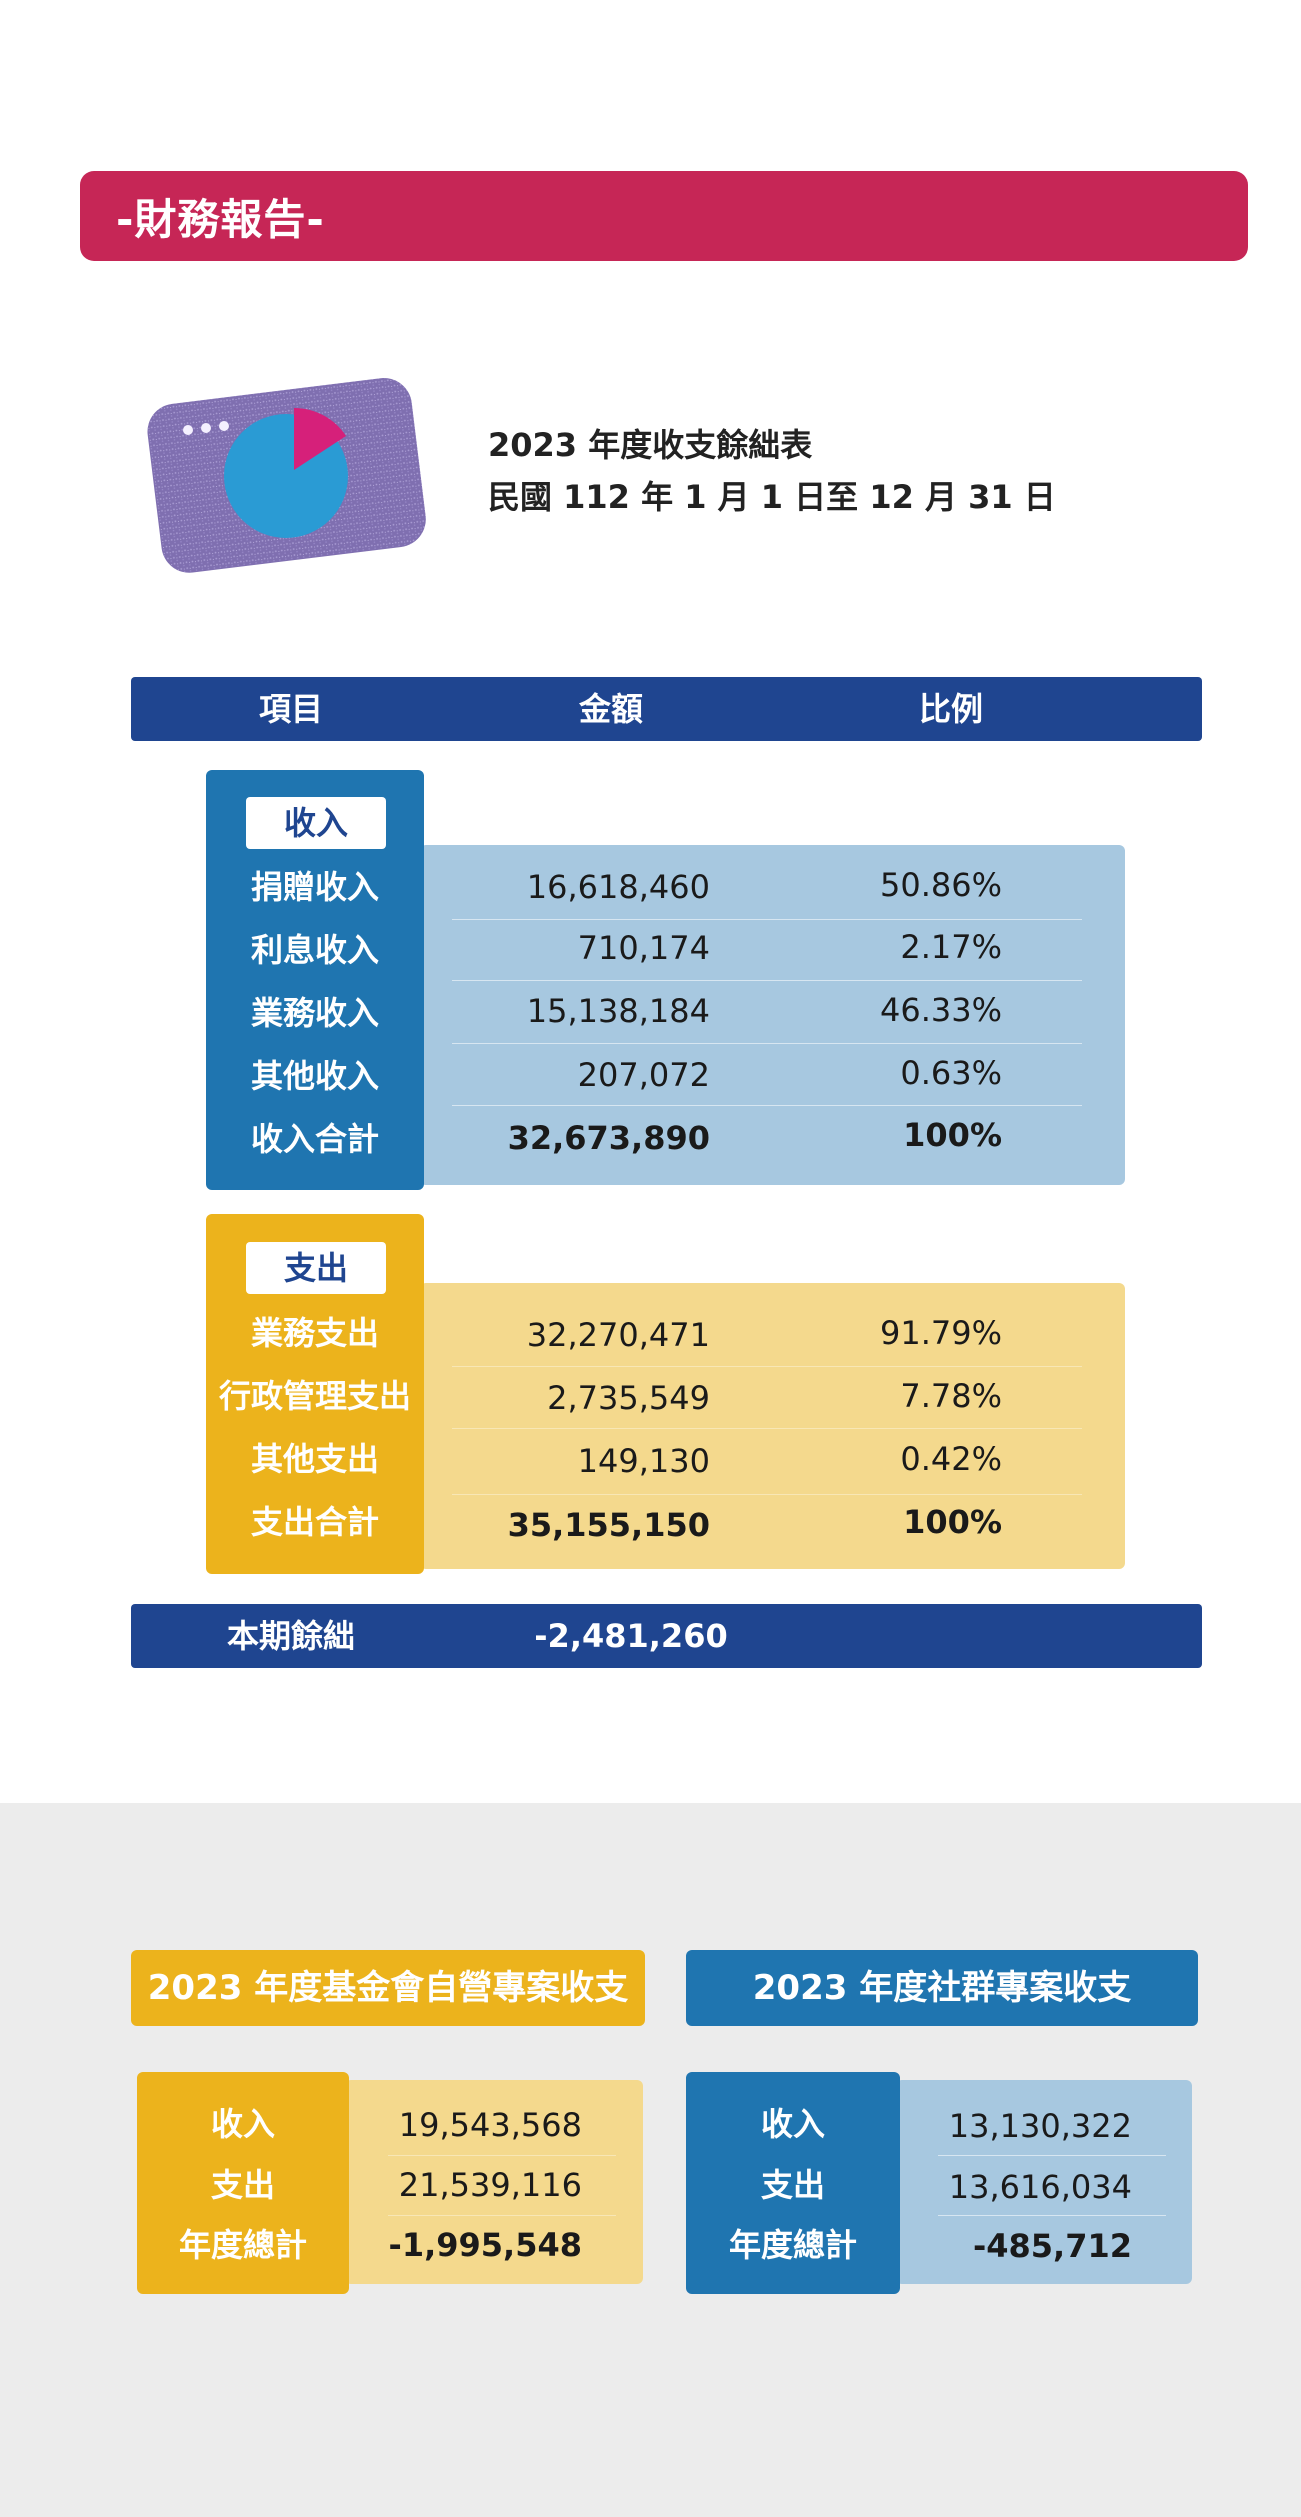 Image resolution: width=1301 pixels, height=2517 pixels. Describe the element at coordinates (290, 1636) in the screenshot. I see `net-label: 本期餘絀` at that location.